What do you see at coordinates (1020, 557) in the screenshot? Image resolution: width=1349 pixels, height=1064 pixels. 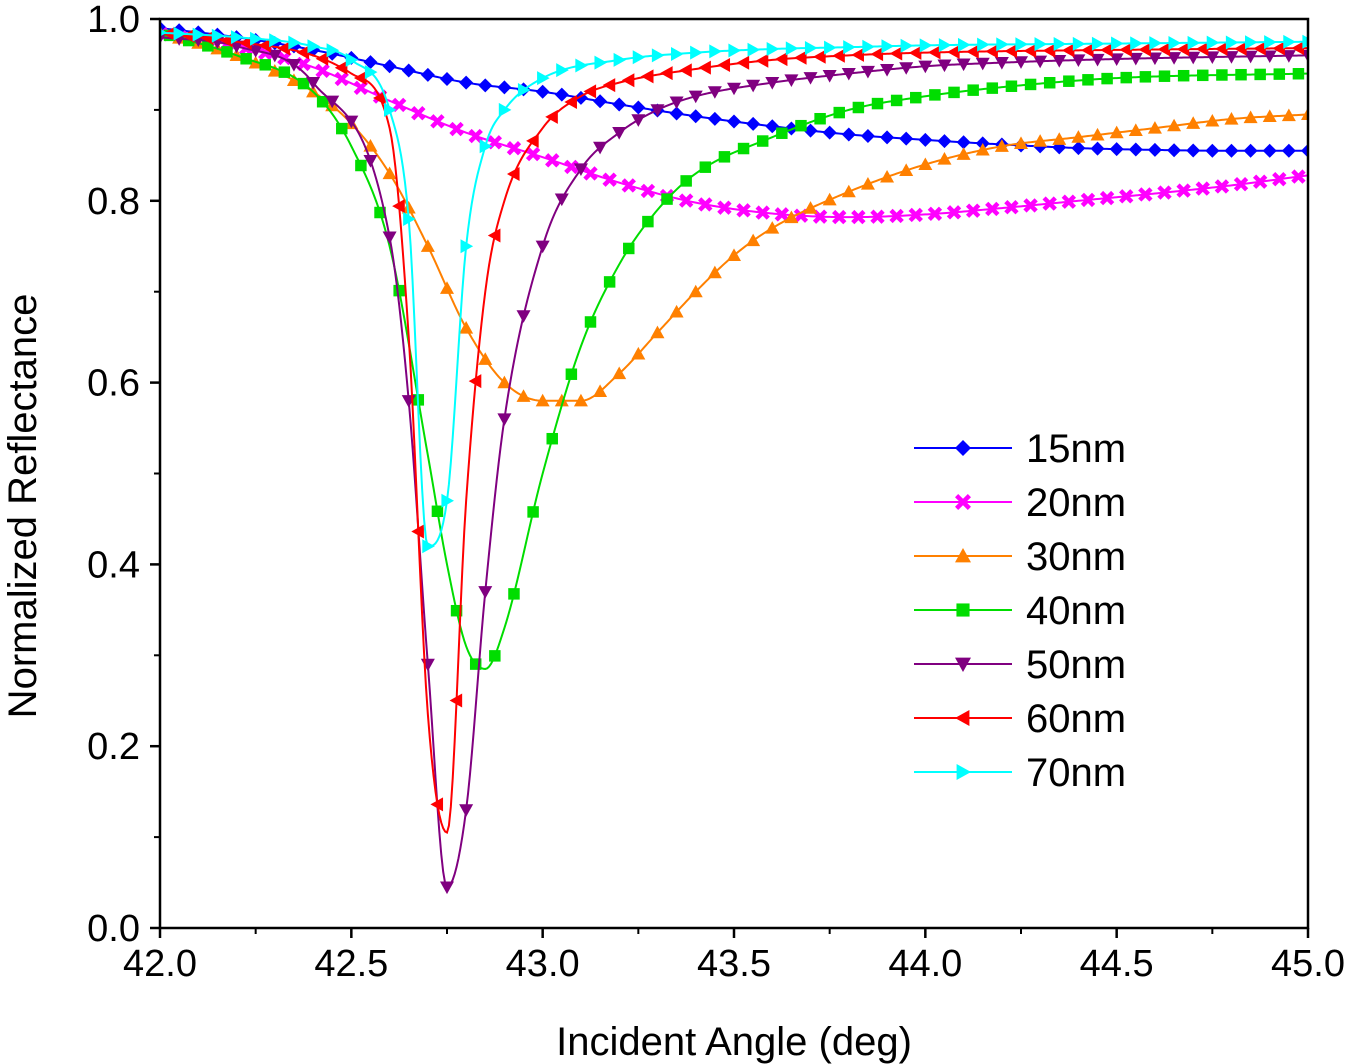 I see `legend-item-30nm: 30nm` at bounding box center [1020, 557].